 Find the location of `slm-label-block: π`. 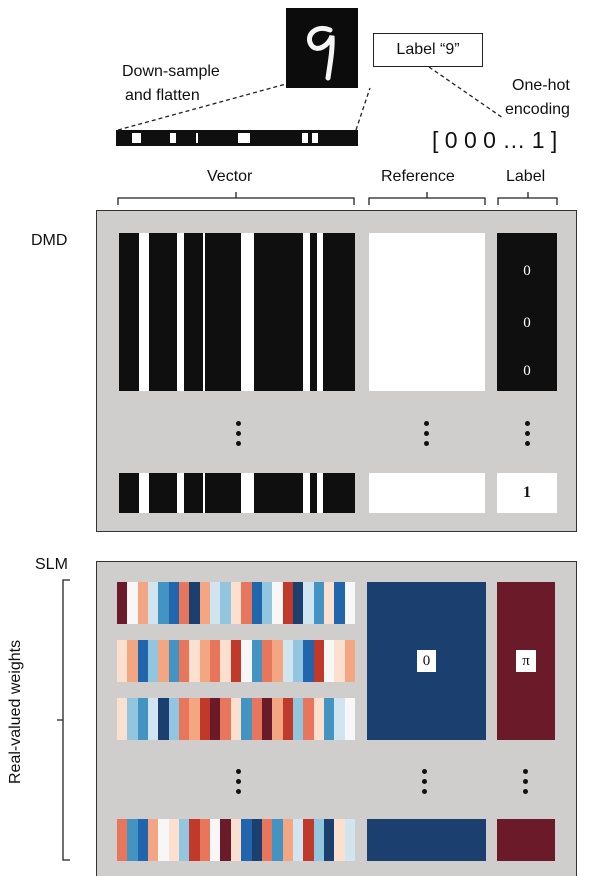

slm-label-block: π is located at coordinates (526, 661).